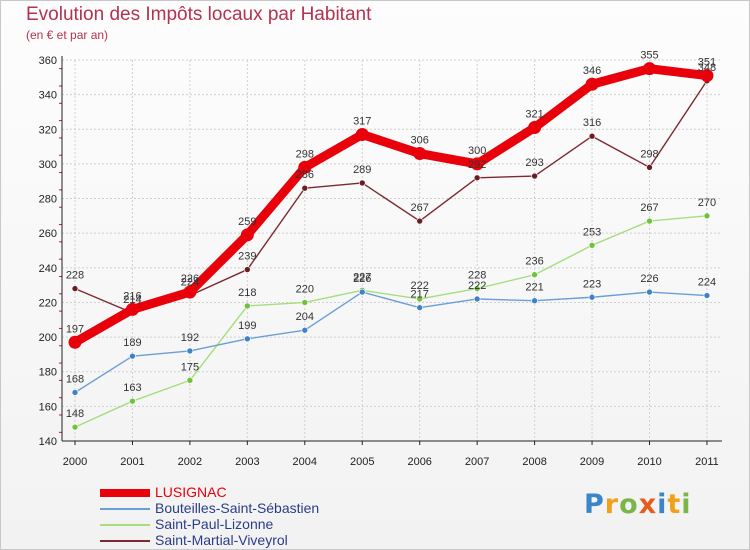  What do you see at coordinates (247, 293) in the screenshot?
I see `data-label: 218` at bounding box center [247, 293].